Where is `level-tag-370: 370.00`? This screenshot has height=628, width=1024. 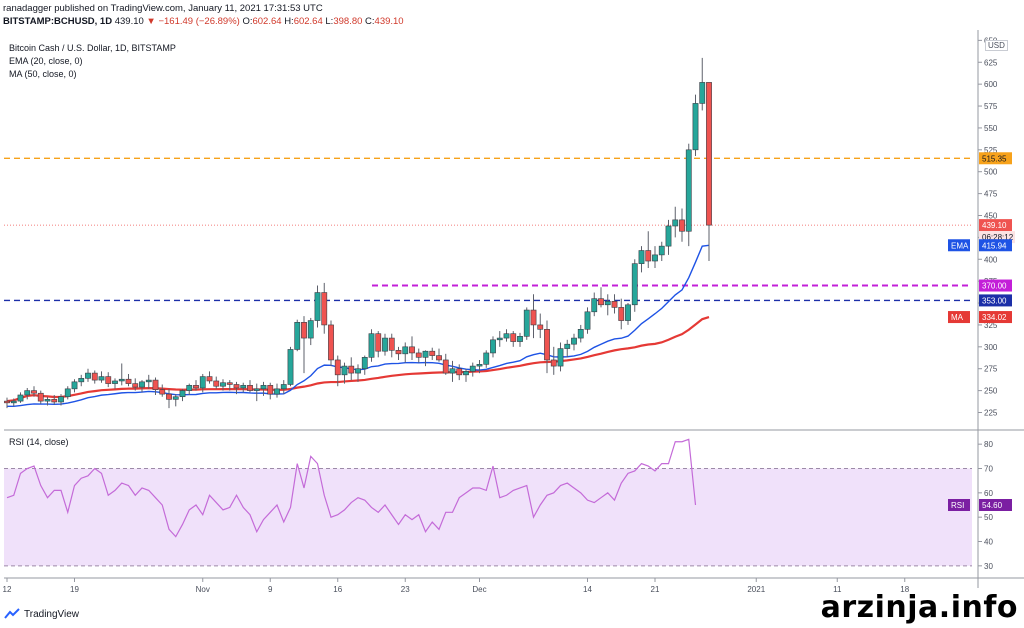 level-tag-370: 370.00 is located at coordinates (995, 285).